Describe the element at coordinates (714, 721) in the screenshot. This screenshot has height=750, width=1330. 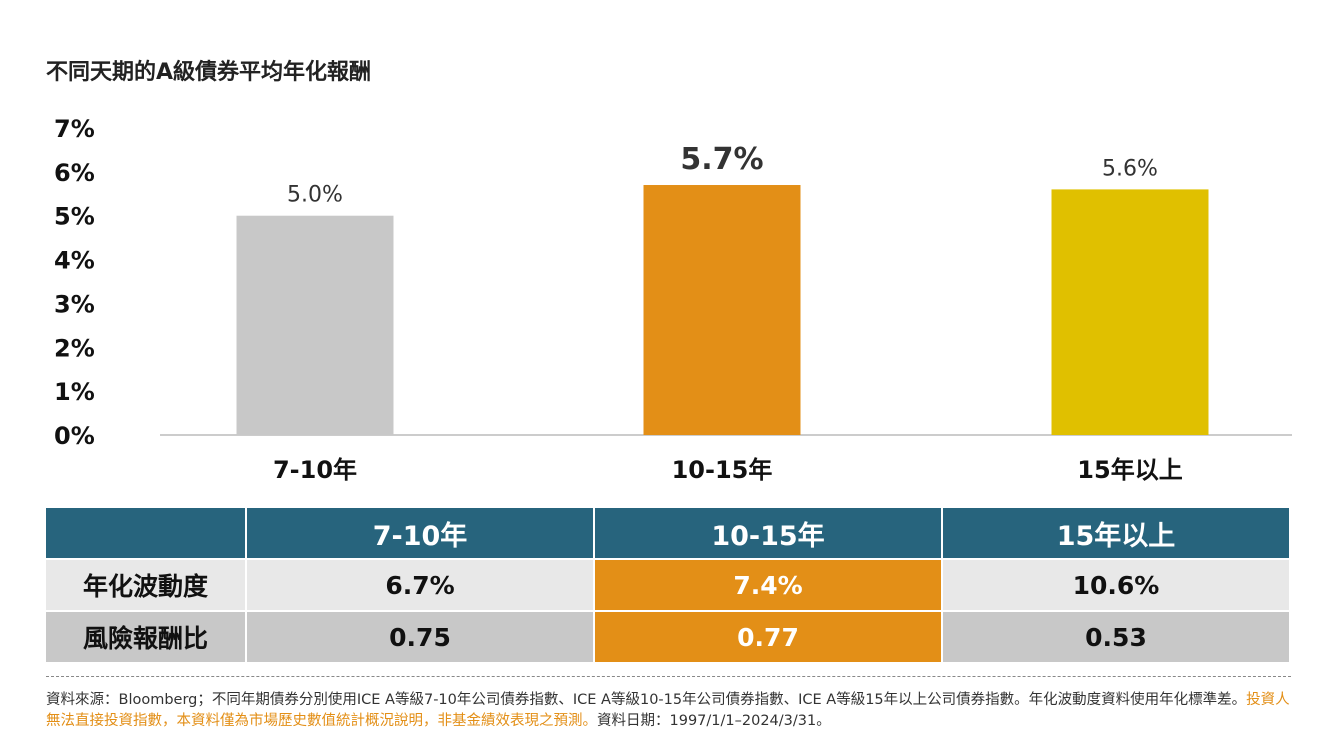
I see `footnote-date: 資料日期：1997/1/1–2024/3/31。` at that location.